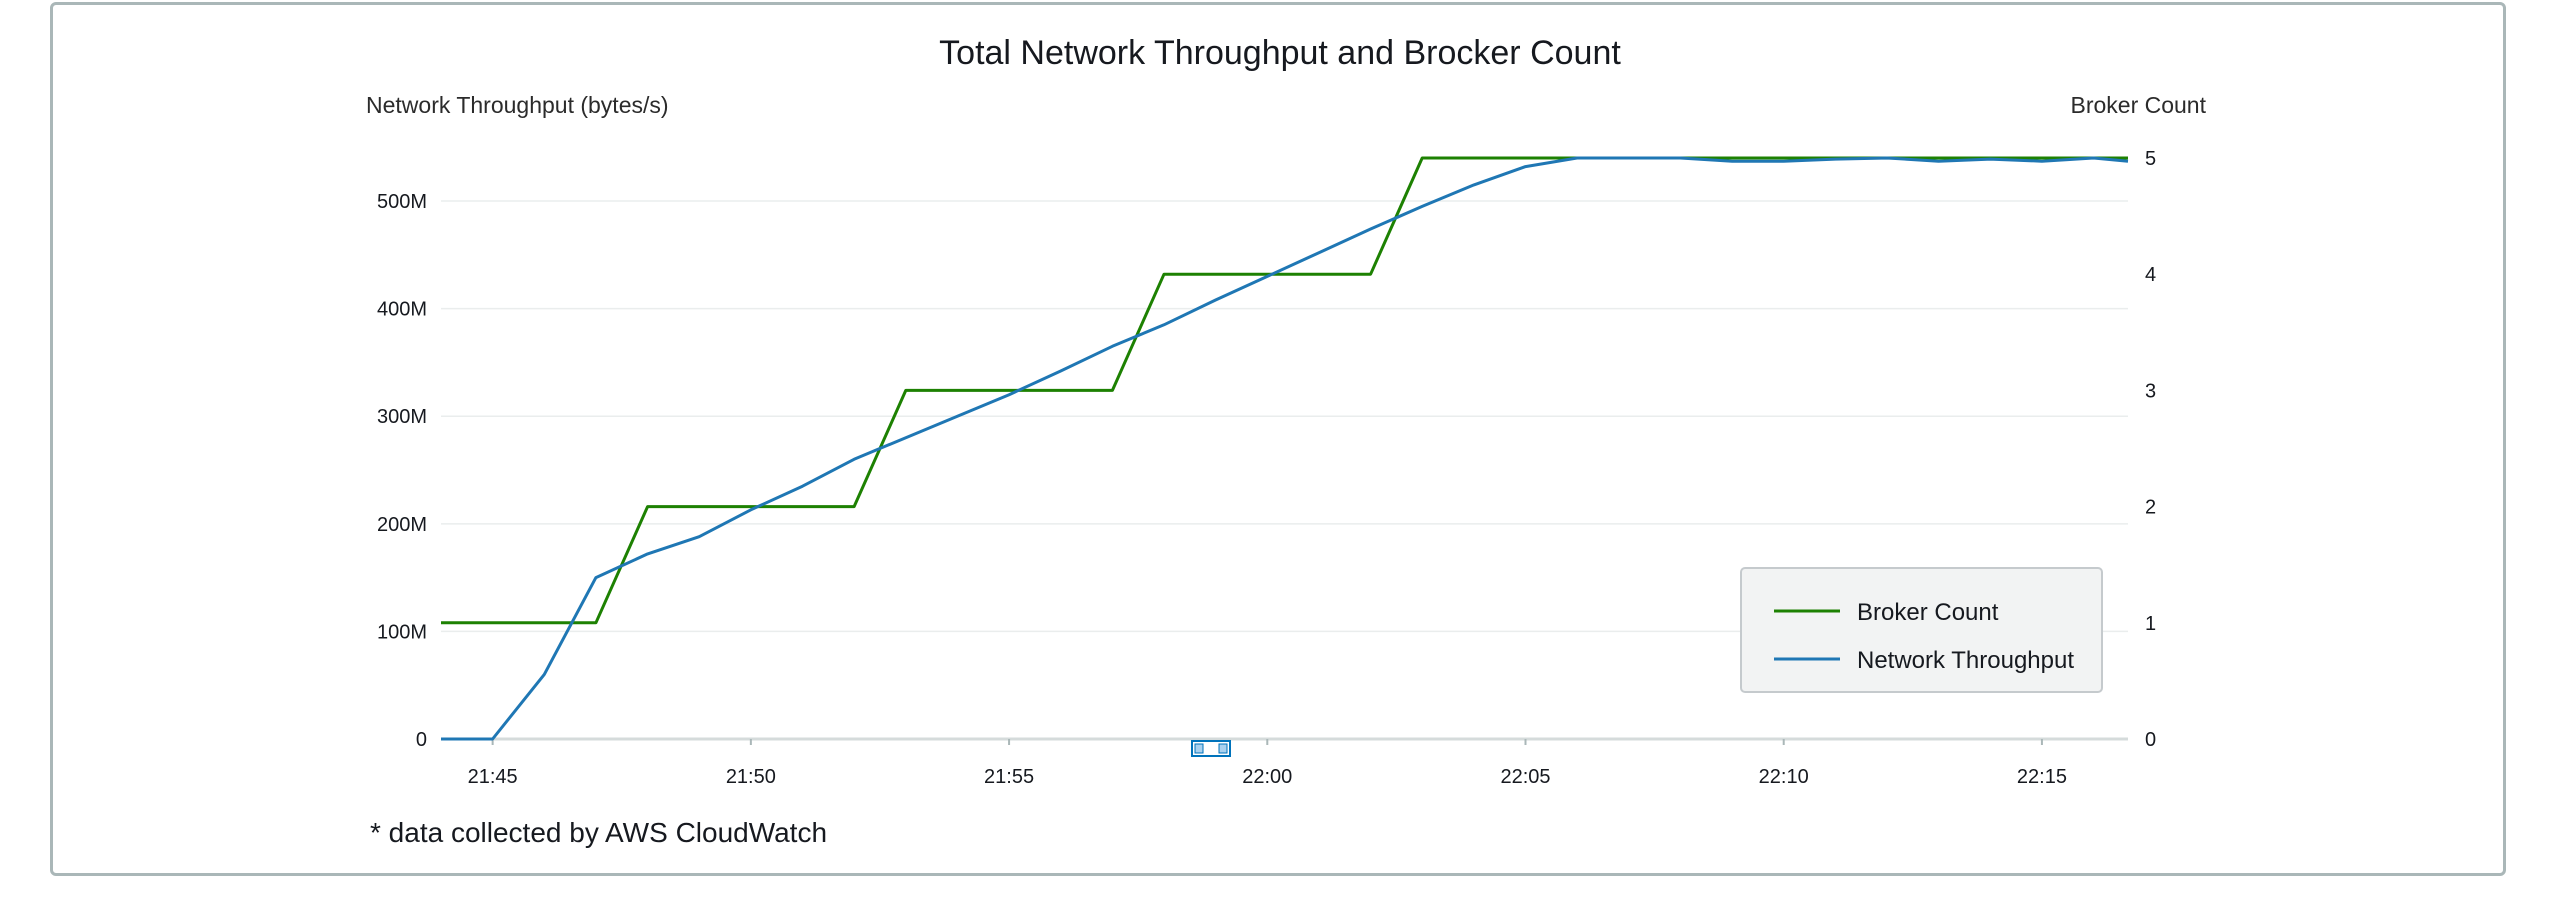 The image size is (2560, 904). Describe the element at coordinates (1928, 612) in the screenshot. I see `legend-label-broker-count: Broker Count` at that location.